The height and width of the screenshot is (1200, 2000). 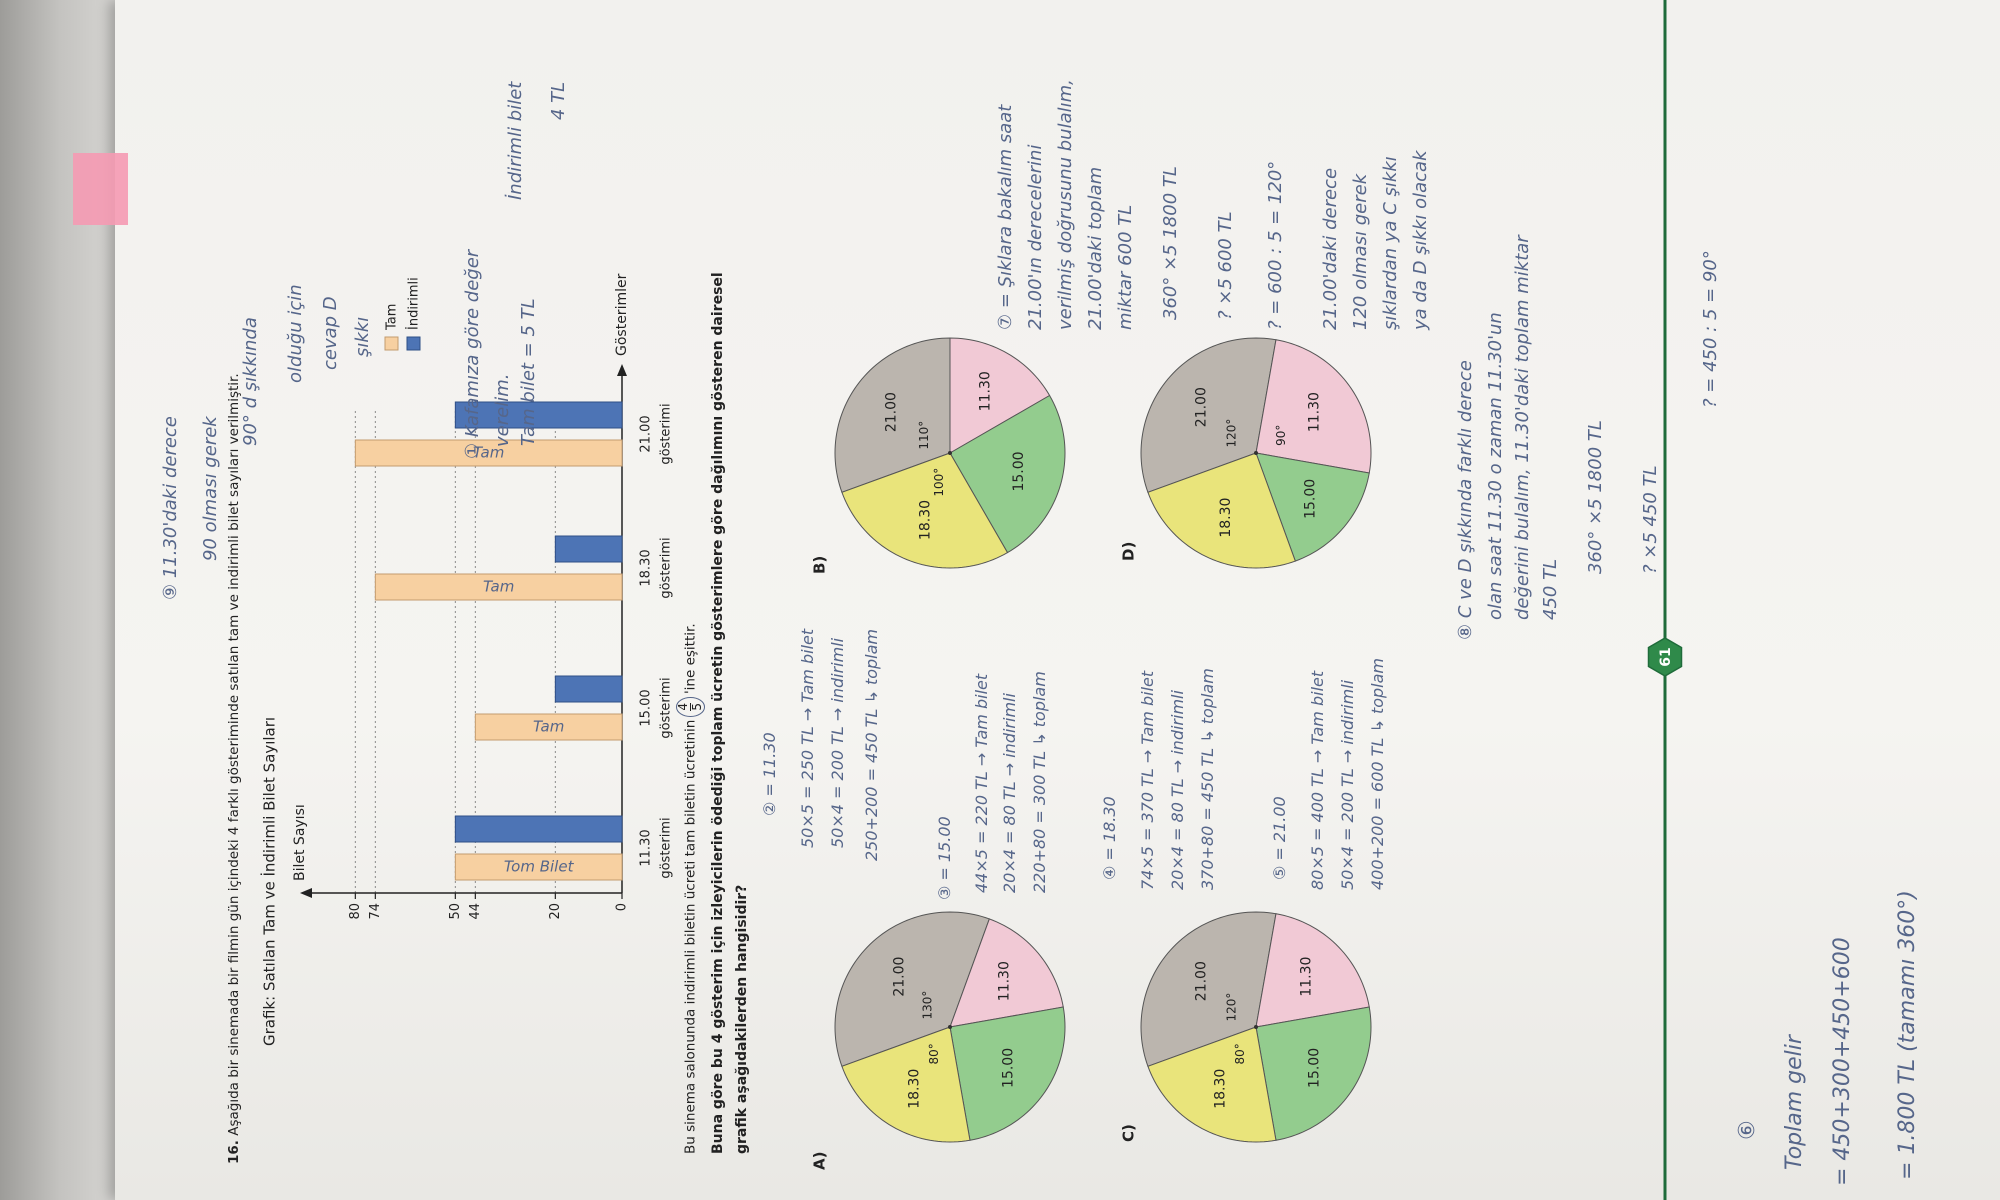 I want to click on y-axis-label: Bilet Sayısı, so click(x=300, y=842).